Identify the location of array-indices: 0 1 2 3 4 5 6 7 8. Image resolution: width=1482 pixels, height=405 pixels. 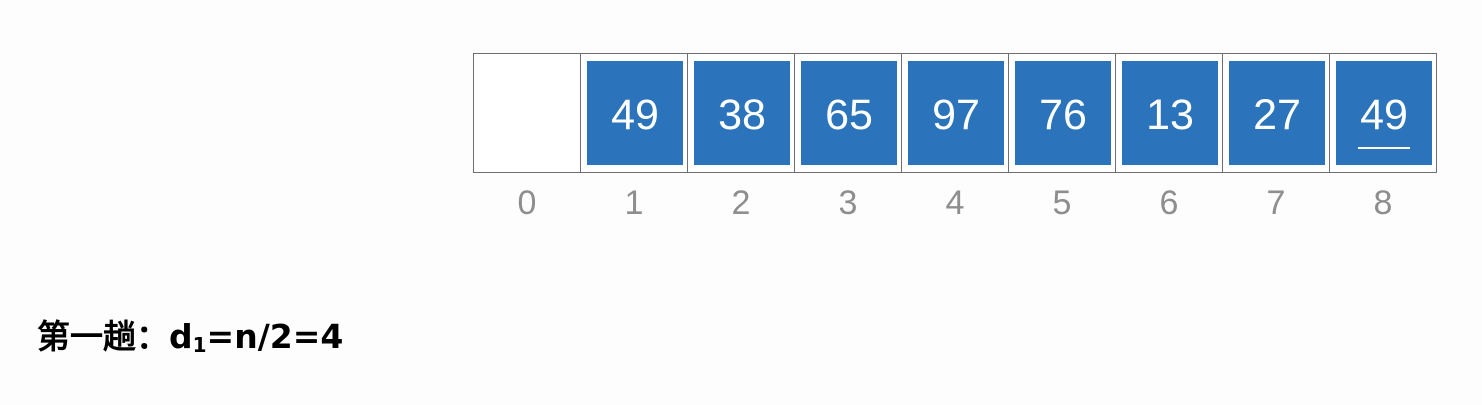
(955, 203).